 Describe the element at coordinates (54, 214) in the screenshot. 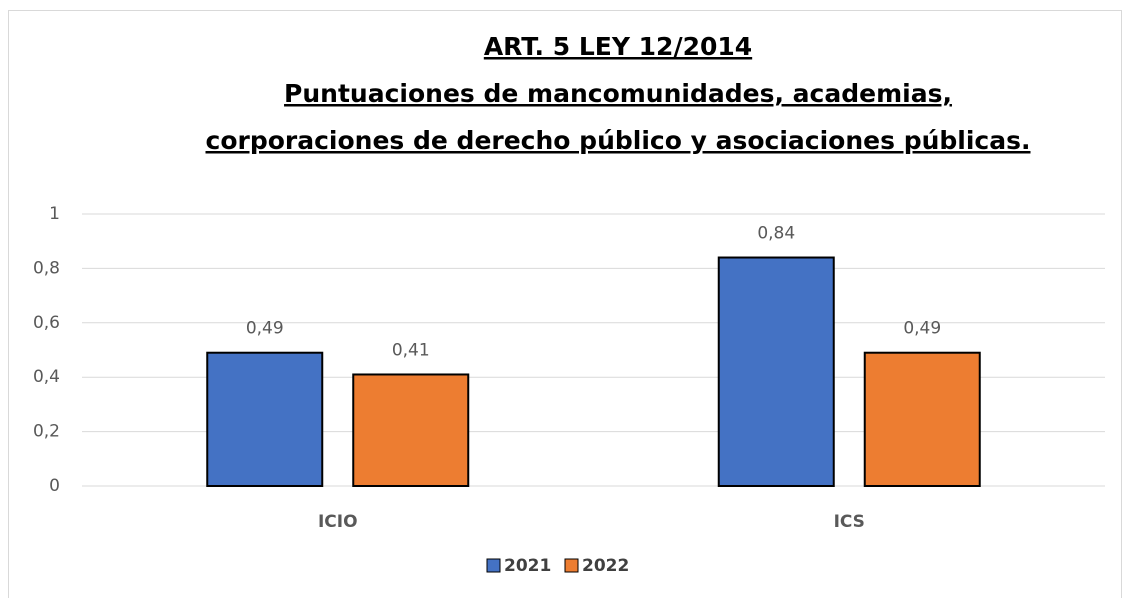

I see `y-tick-label: 1` at that location.